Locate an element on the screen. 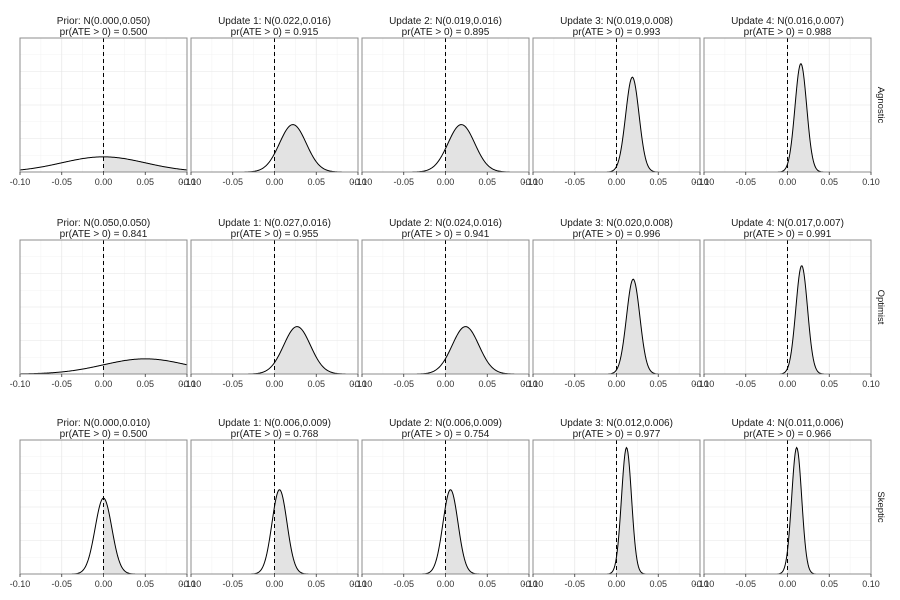 This screenshot has width=900, height=600. panel-r2-c2-x-tick-label: -0.10 is located at coordinates (191, 384).